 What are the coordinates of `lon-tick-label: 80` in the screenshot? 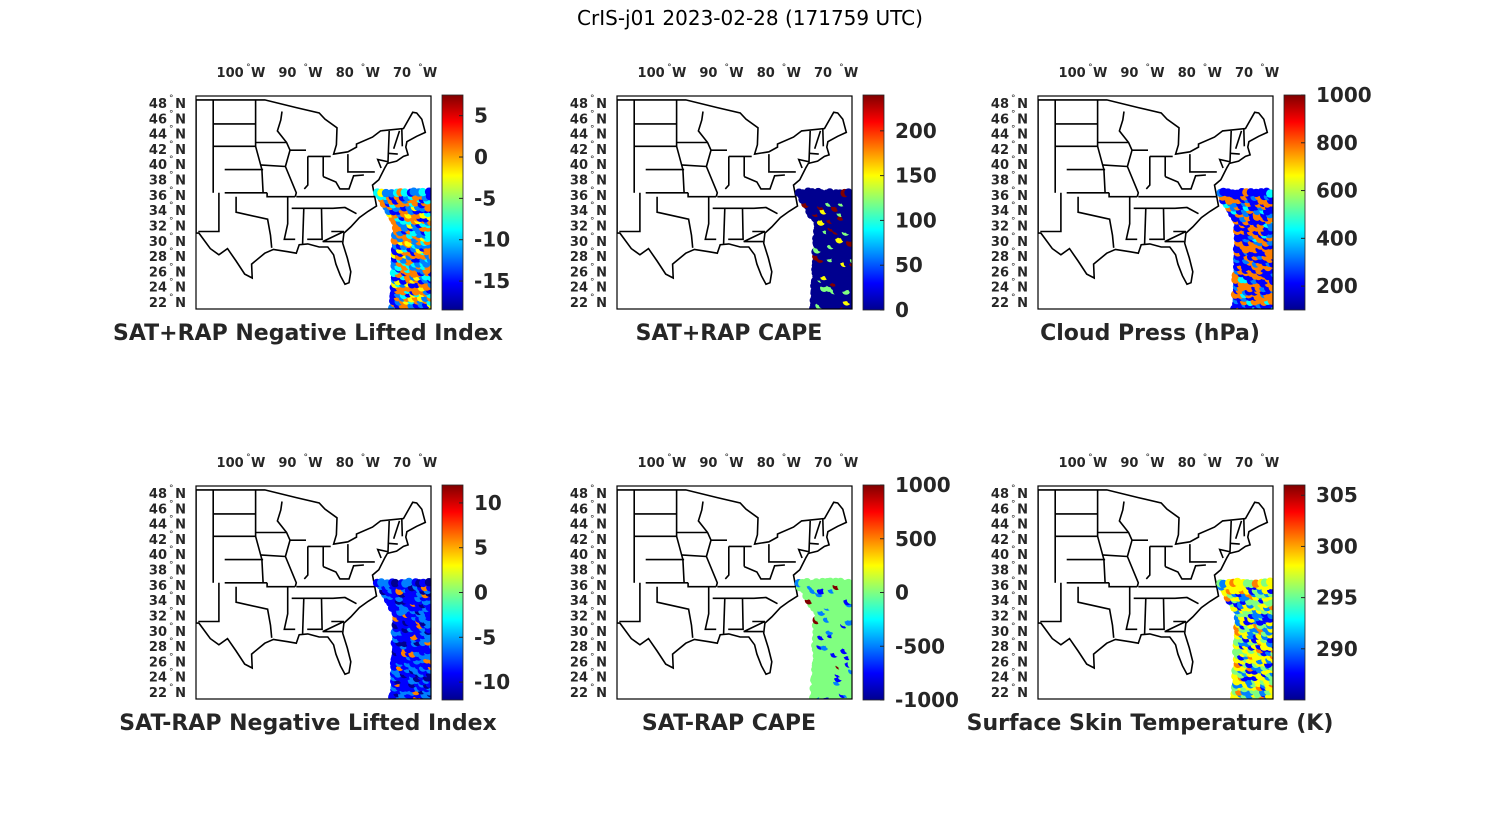 It's located at (1187, 73).